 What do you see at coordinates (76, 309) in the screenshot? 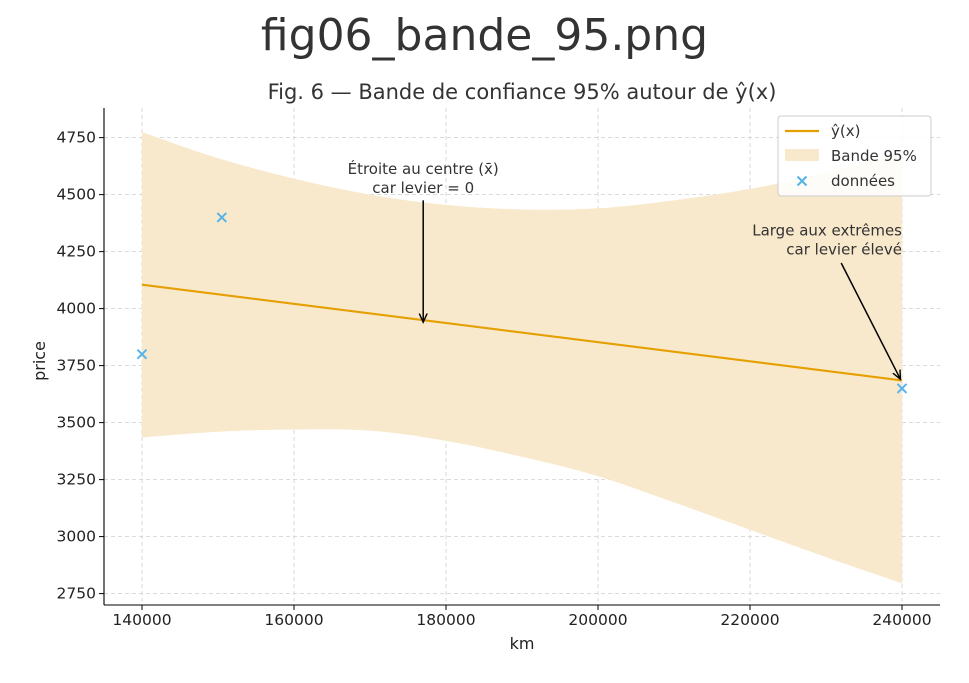
I see `y-tick-label: 4000` at bounding box center [76, 309].